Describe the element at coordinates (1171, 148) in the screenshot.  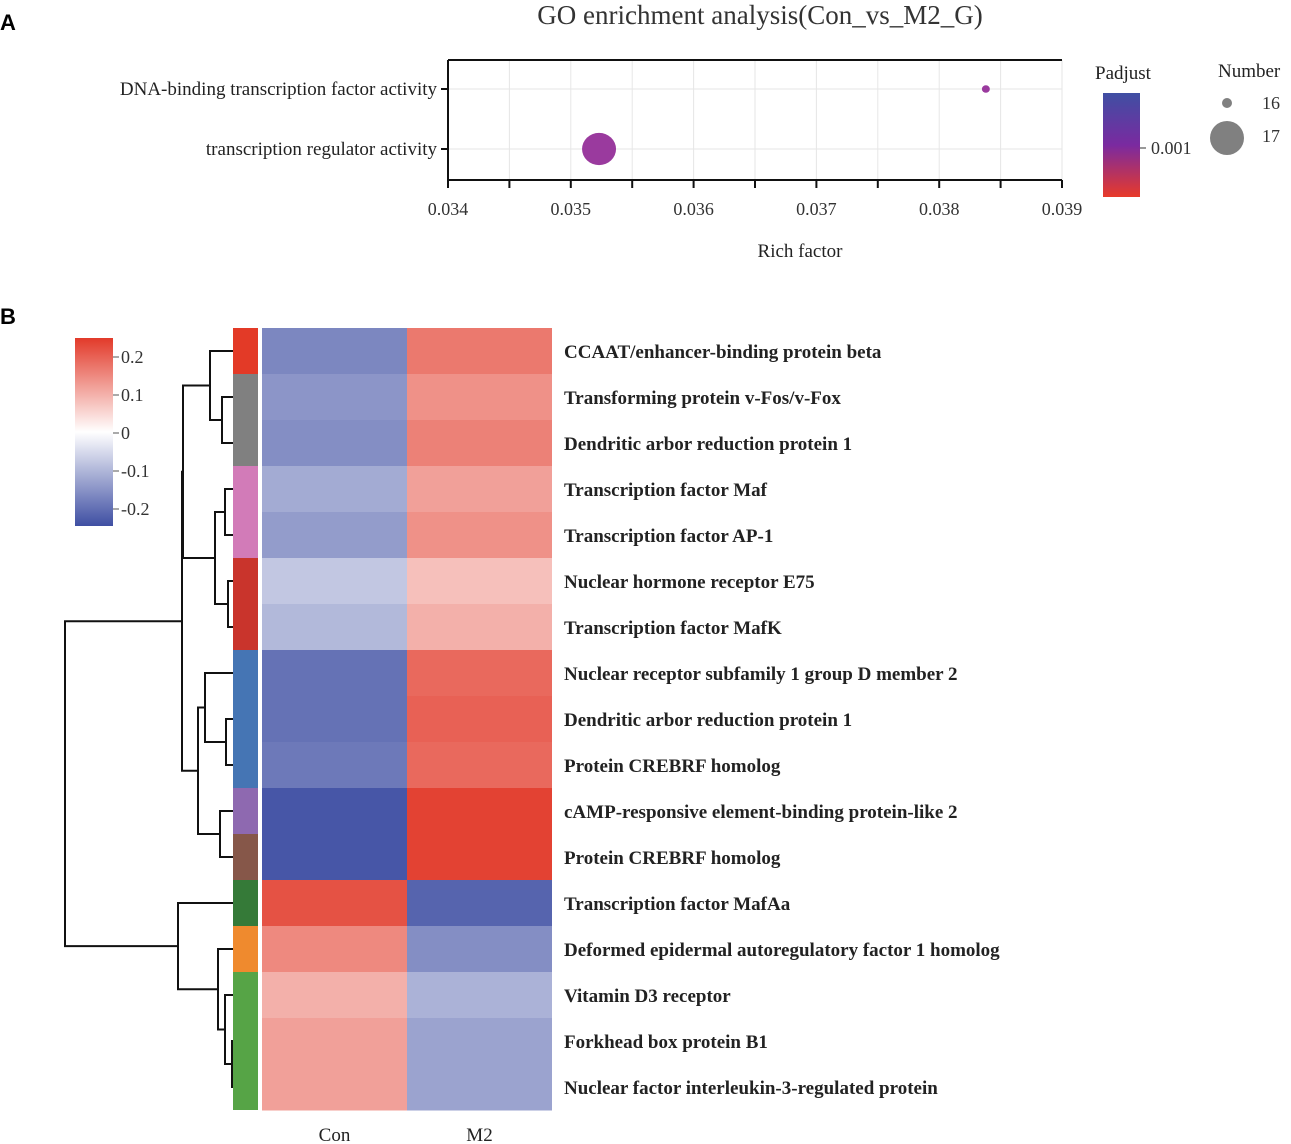
I see `padjust-tick-label: 0.001` at that location.